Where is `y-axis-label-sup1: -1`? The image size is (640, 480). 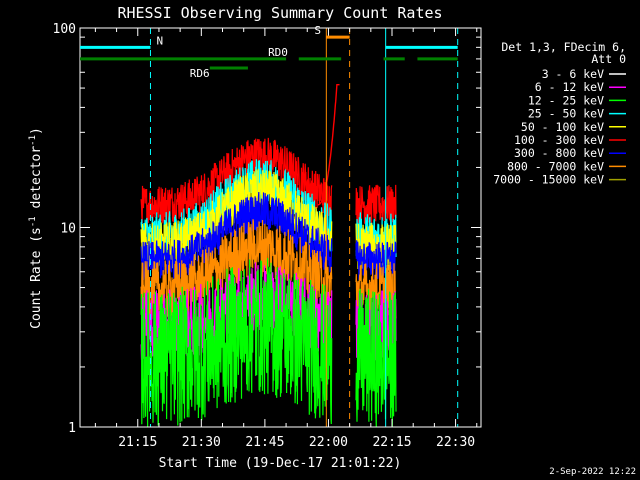
y-axis-label-sup1: -1 is located at coordinates (33, 221).